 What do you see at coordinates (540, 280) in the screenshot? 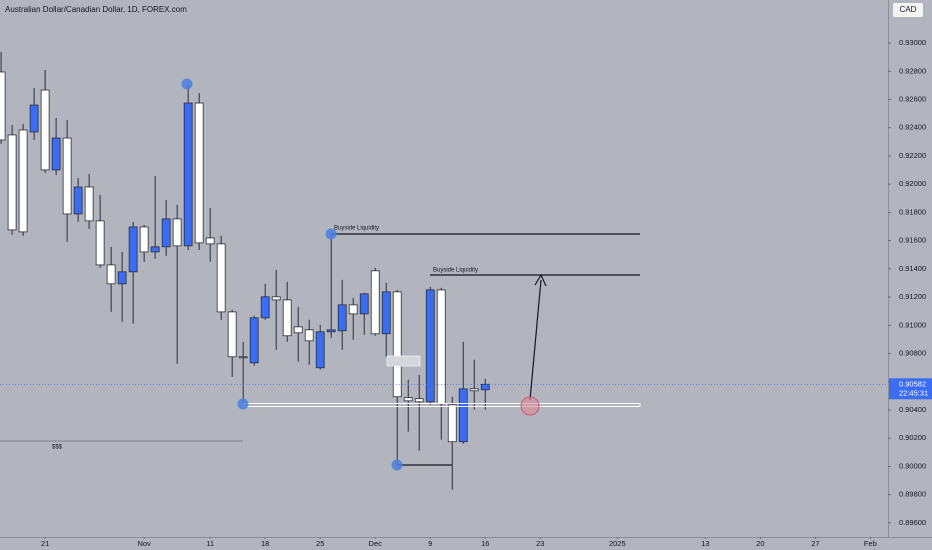
I see `arrow-head` at bounding box center [540, 280].